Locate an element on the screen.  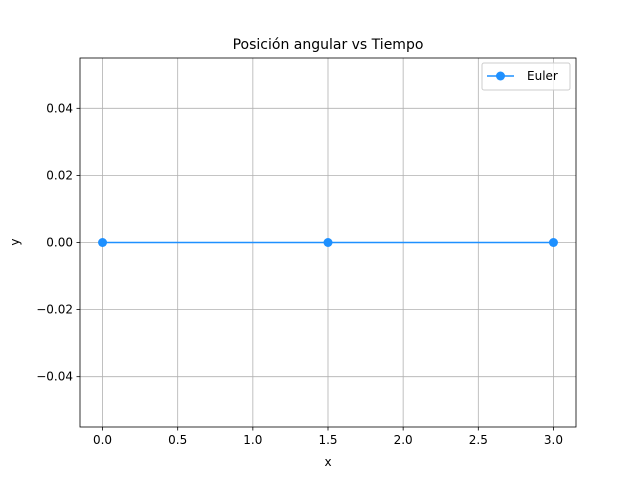
x-tick-label: 1.0 is located at coordinates (252, 440).